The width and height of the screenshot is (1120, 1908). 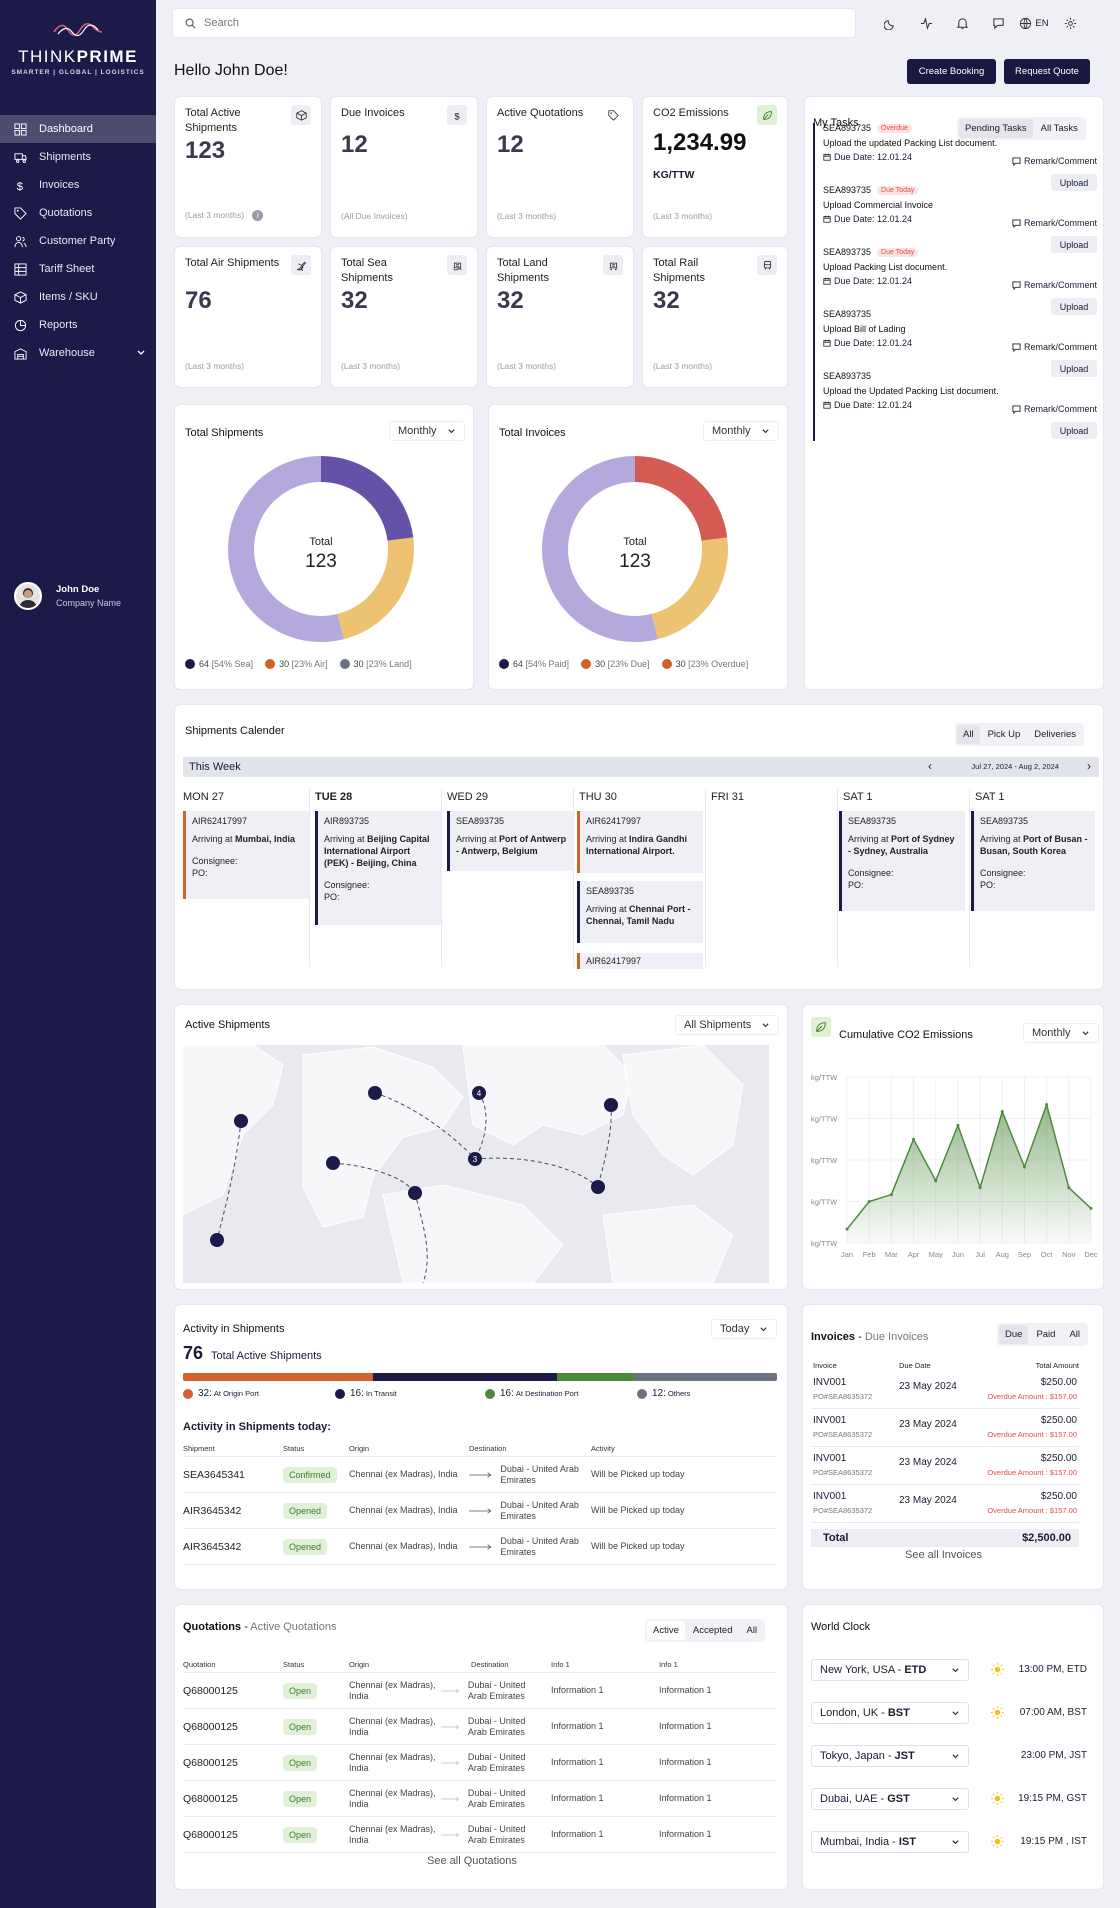 What do you see at coordinates (78, 241) in the screenshot?
I see `sidebar-item-customer-party: Customer Party` at bounding box center [78, 241].